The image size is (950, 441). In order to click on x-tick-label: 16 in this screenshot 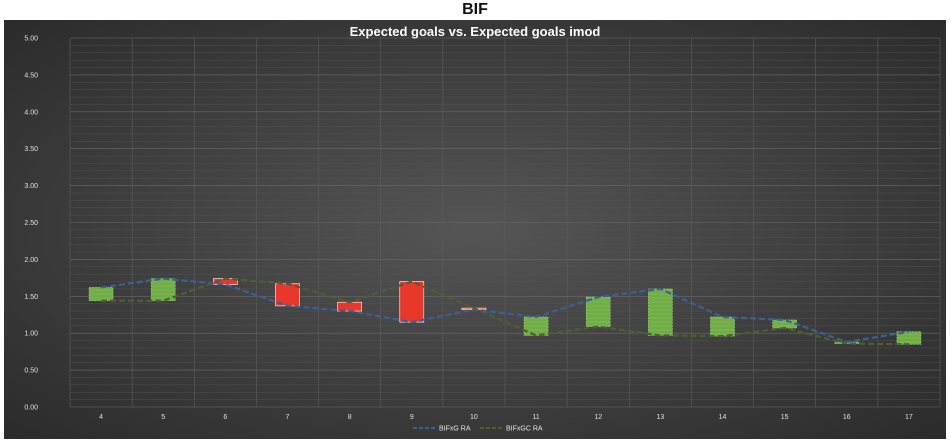, I will do `click(847, 417)`.